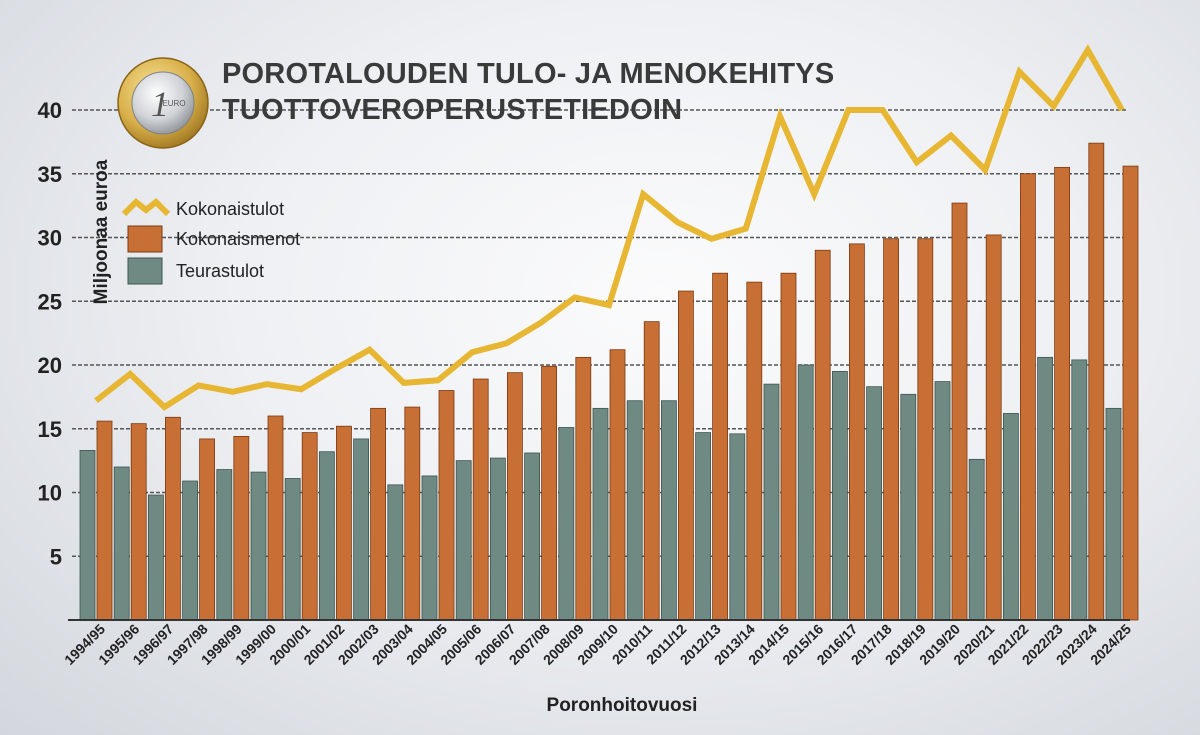 The width and height of the screenshot is (1200, 735). Describe the element at coordinates (145, 271) in the screenshot. I see `legend-swatch-teurastulot` at that location.